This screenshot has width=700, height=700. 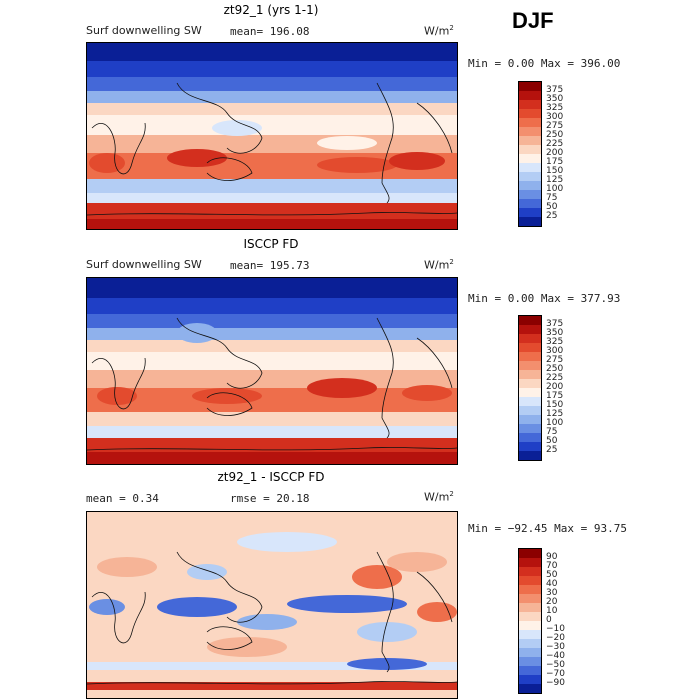 What do you see at coordinates (271, 244) in the screenshot?
I see `panel2-title: ISCCP FD` at bounding box center [271, 244].